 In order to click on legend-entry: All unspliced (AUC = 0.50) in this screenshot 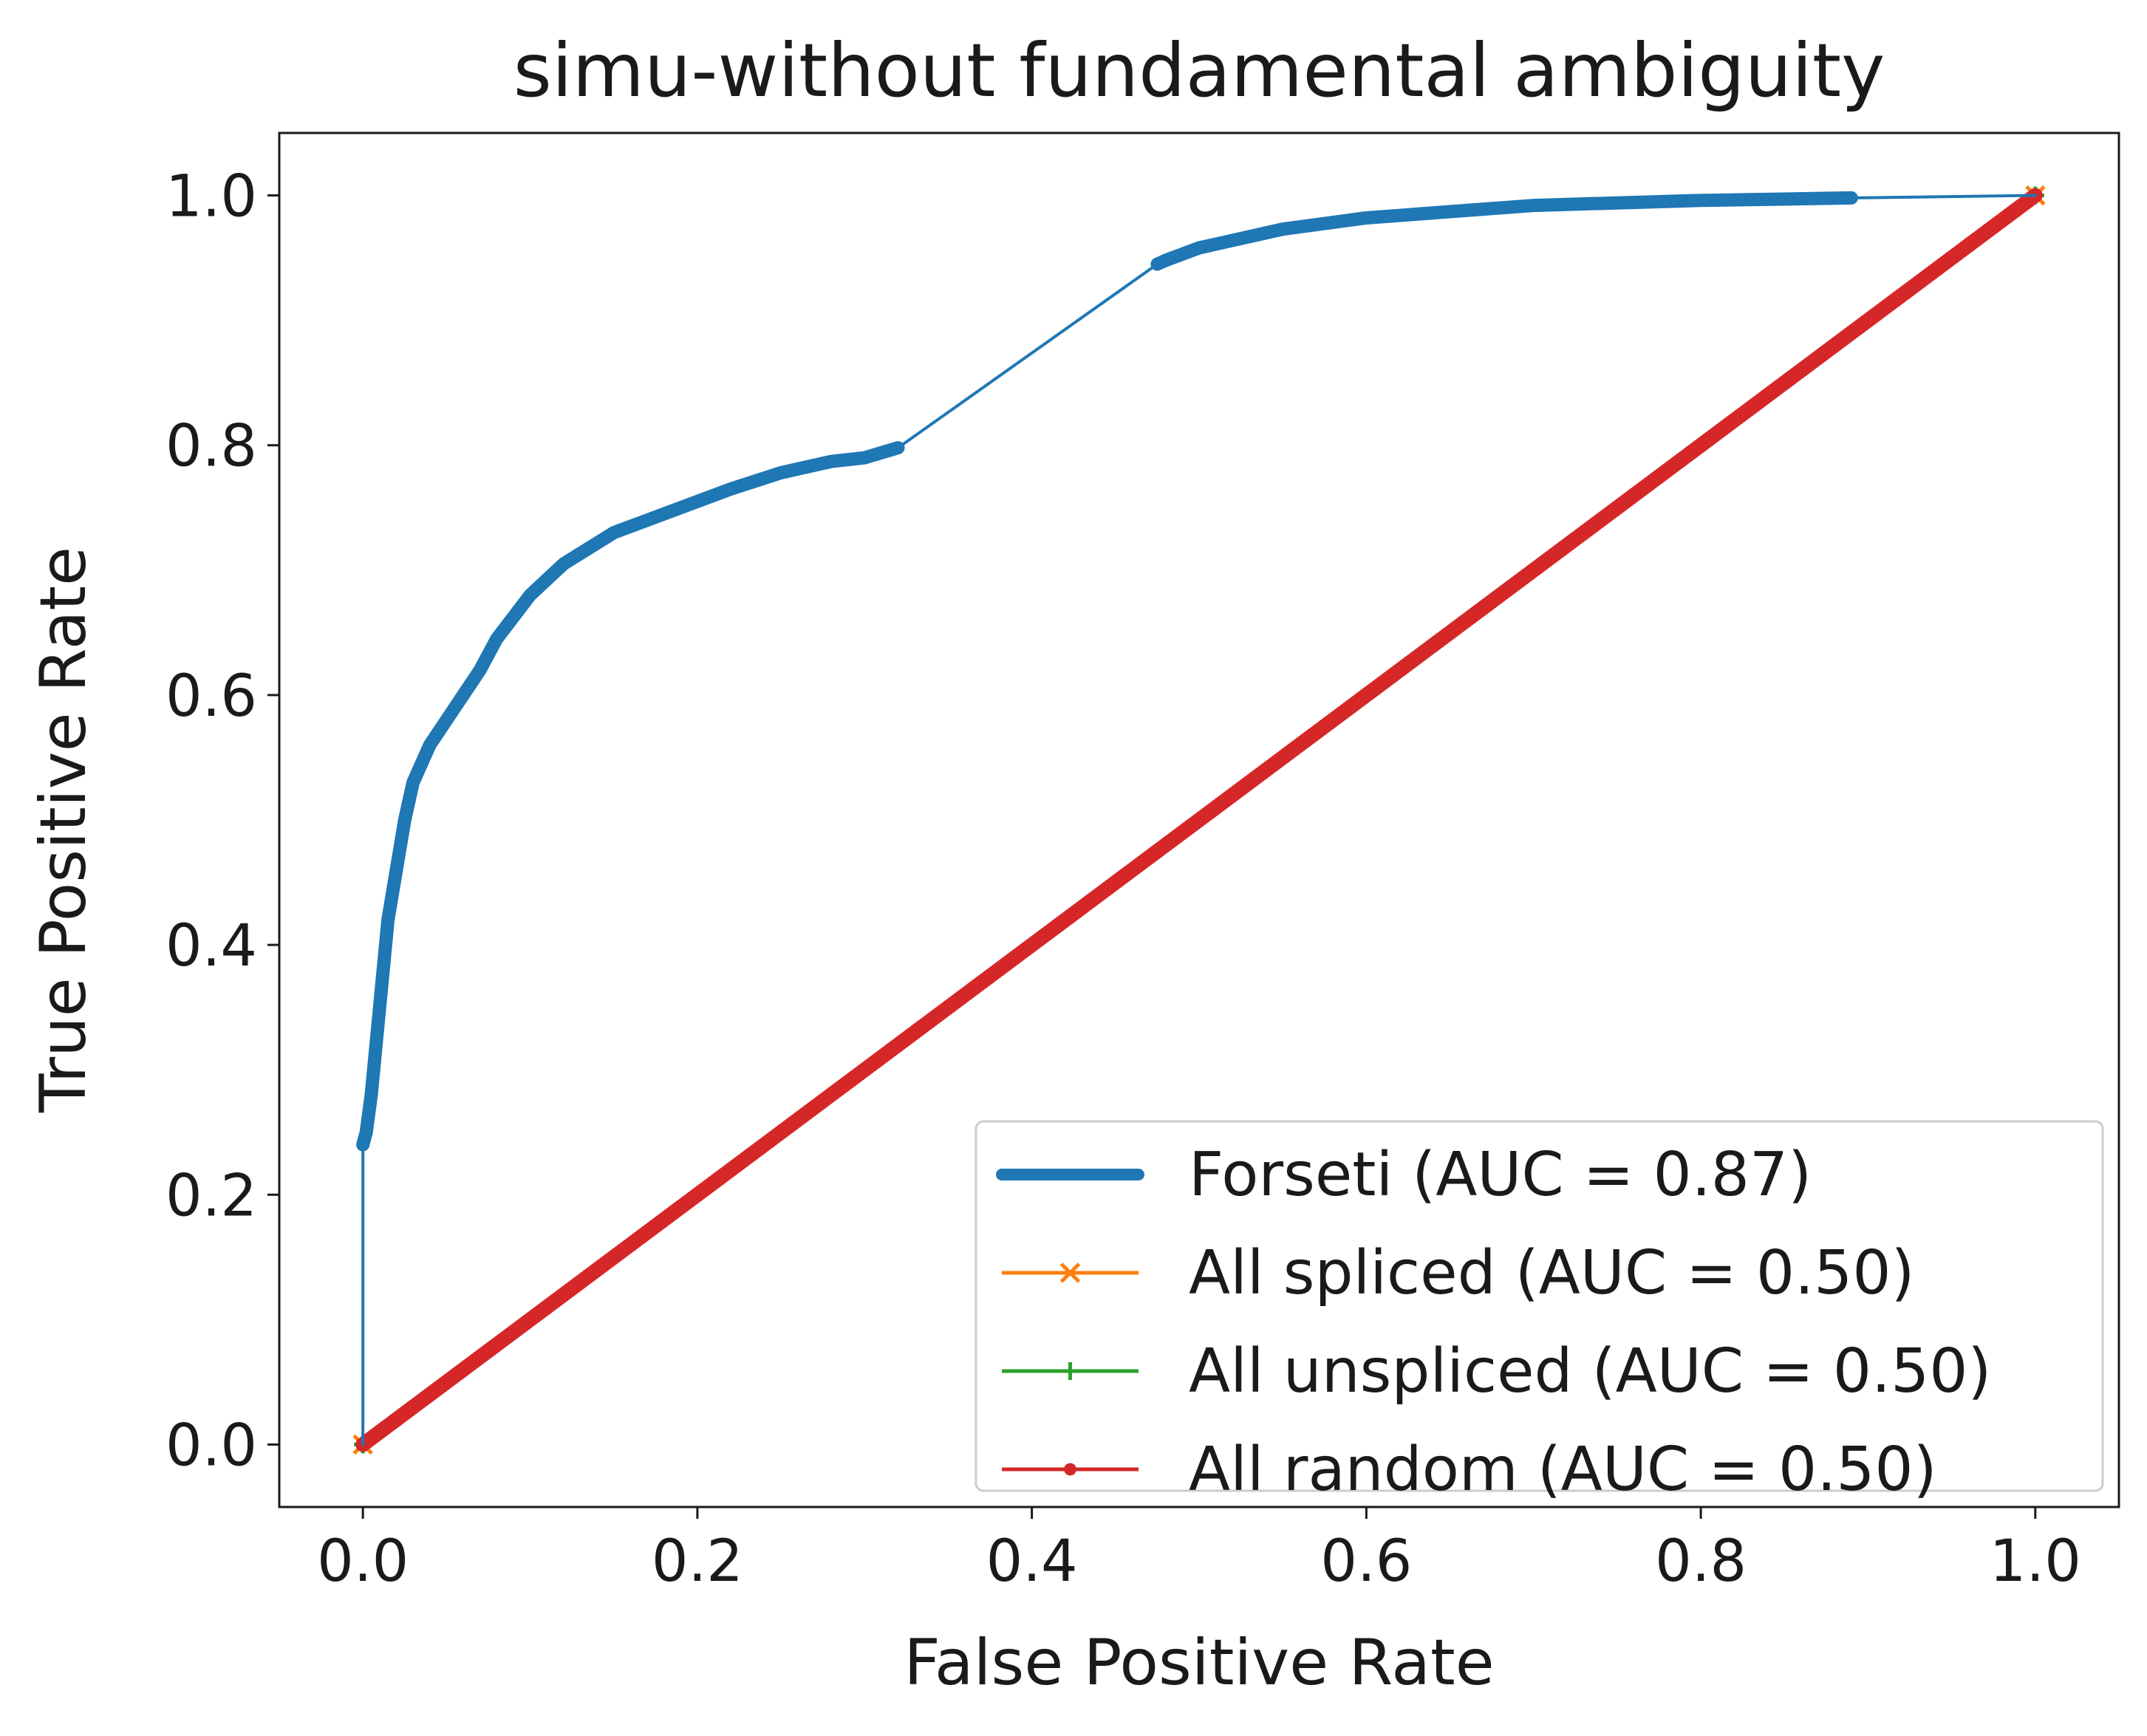, I will do `click(1496, 1371)`.